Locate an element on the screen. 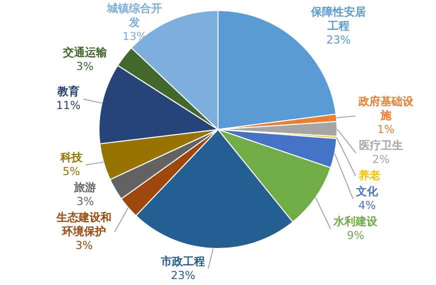 This screenshot has width=436, height=285. slice-label: 城镇综合开发 is located at coordinates (134, 15).